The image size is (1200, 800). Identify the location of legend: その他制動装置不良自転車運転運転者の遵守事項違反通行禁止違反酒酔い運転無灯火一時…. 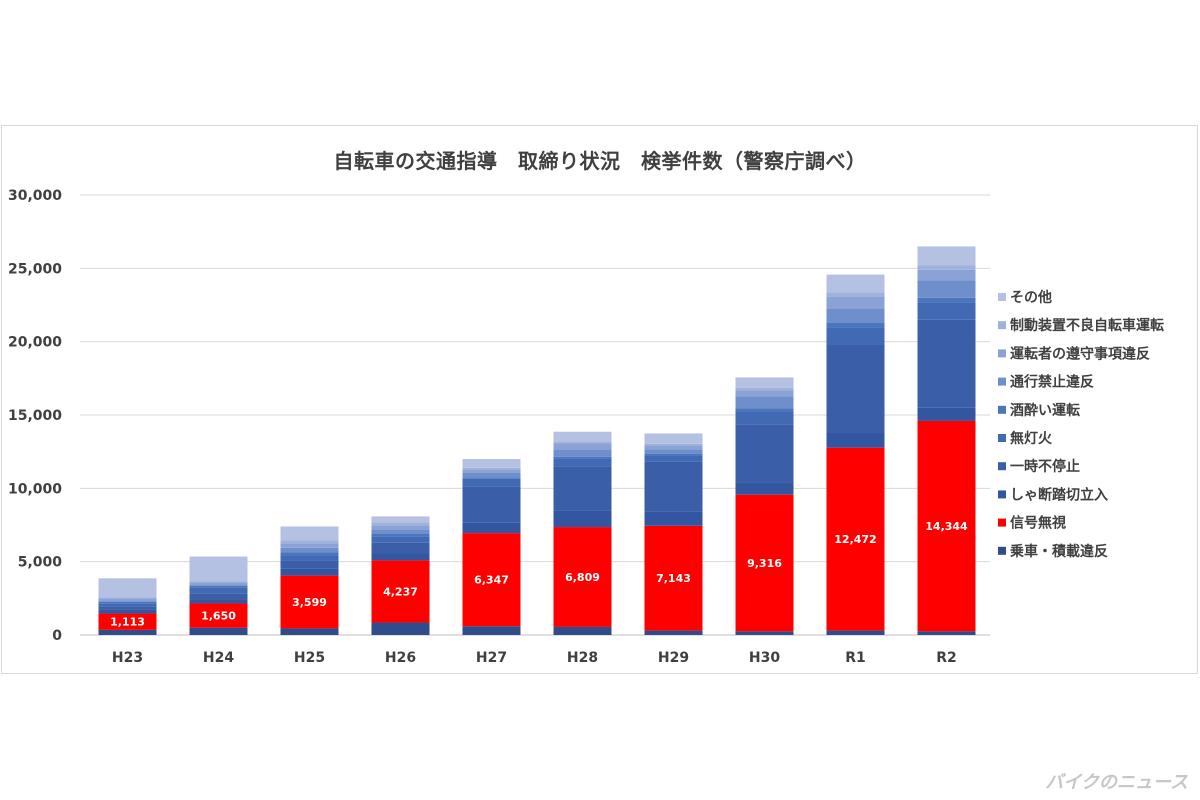
(1081, 424).